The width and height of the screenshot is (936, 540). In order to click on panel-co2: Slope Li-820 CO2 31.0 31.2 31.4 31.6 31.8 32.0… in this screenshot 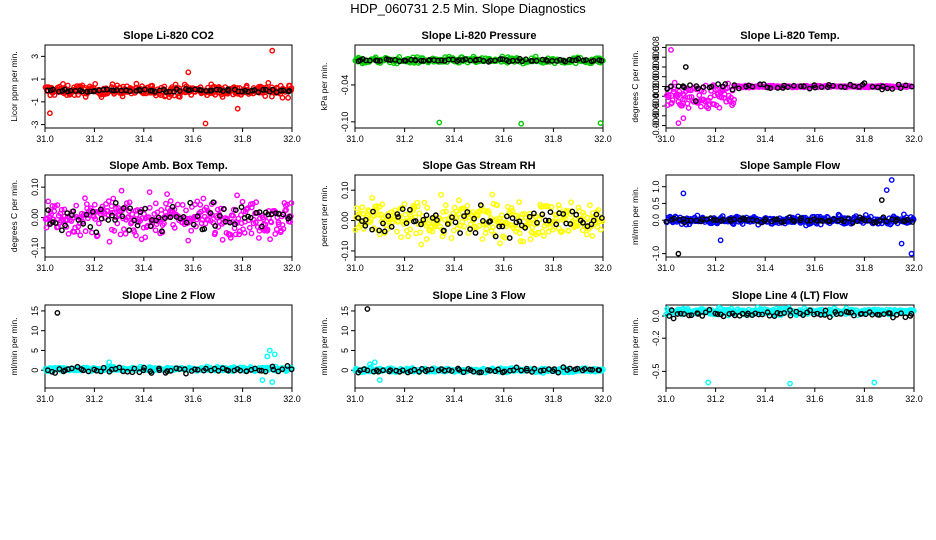, I will do `click(155, 87)`.